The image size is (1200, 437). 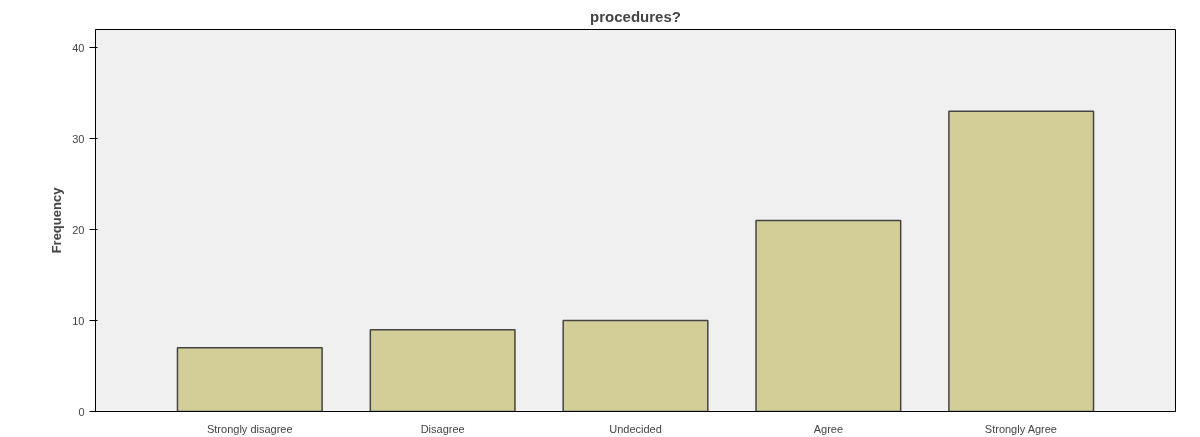 I want to click on chart-title: procedures?, so click(x=635, y=16).